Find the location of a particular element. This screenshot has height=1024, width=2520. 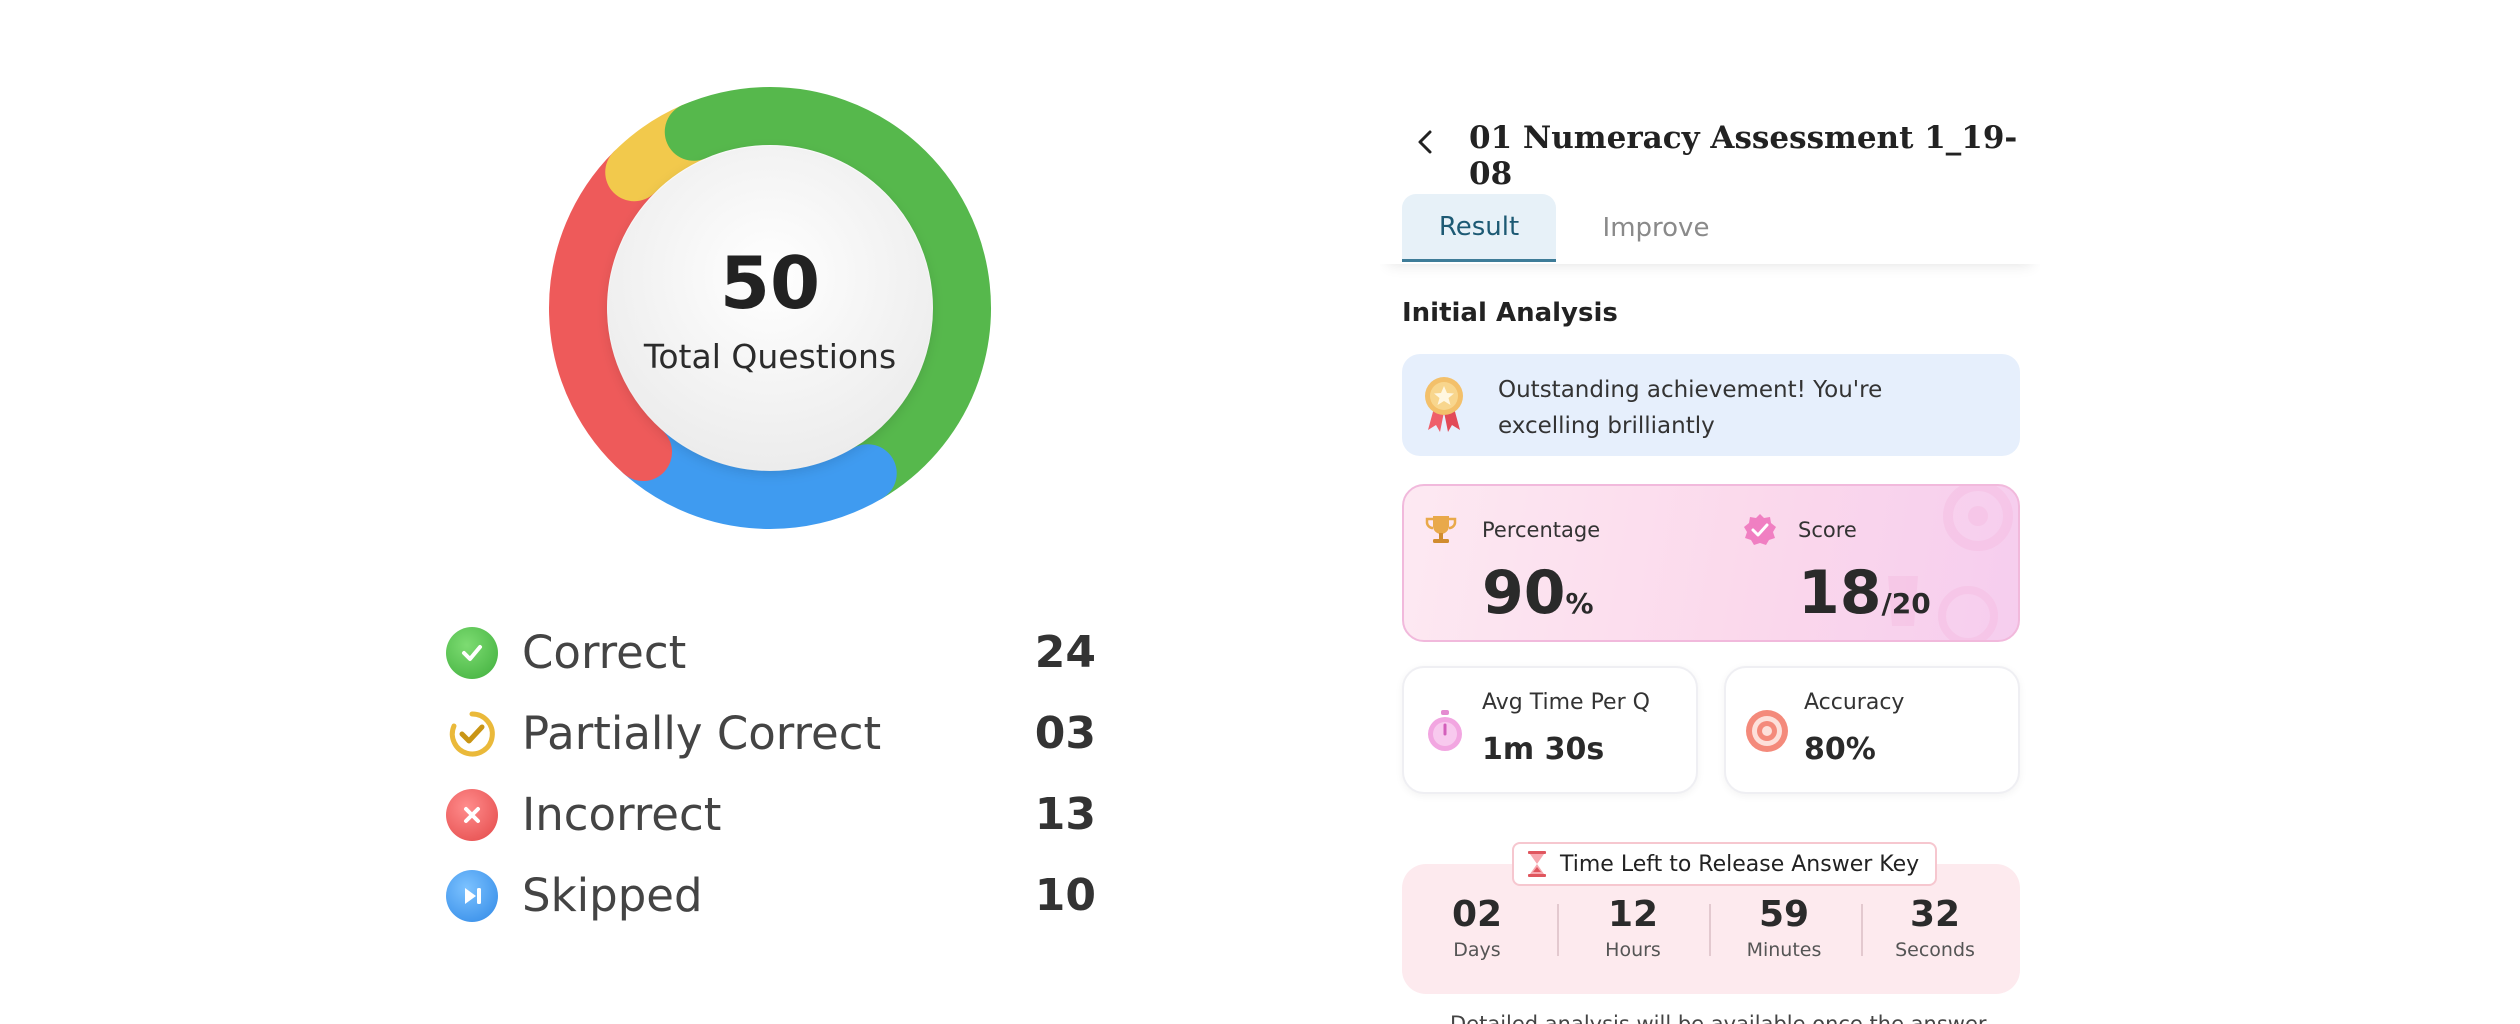

countdown-hours: 12 Hours is located at coordinates (1633, 927).